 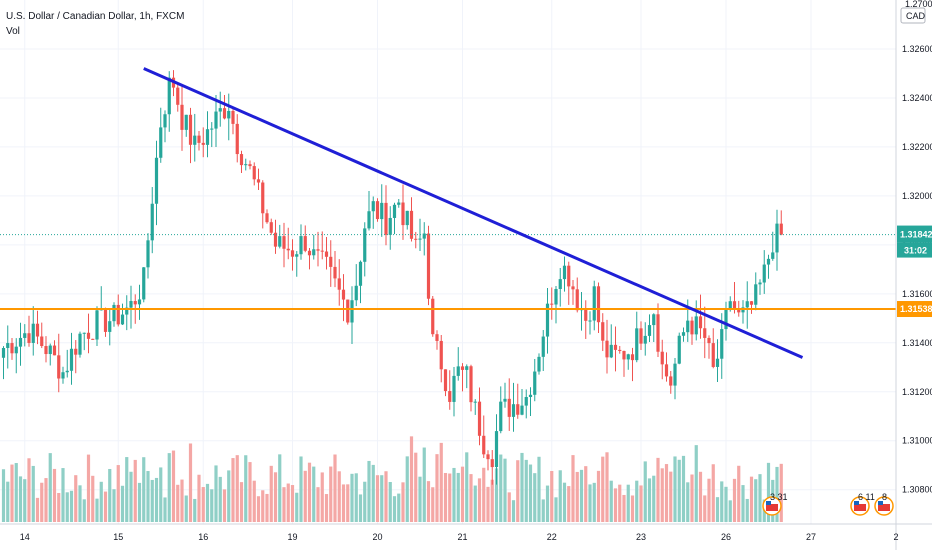 What do you see at coordinates (13, 31) in the screenshot?
I see `volume-indicator-label: Vol` at bounding box center [13, 31].